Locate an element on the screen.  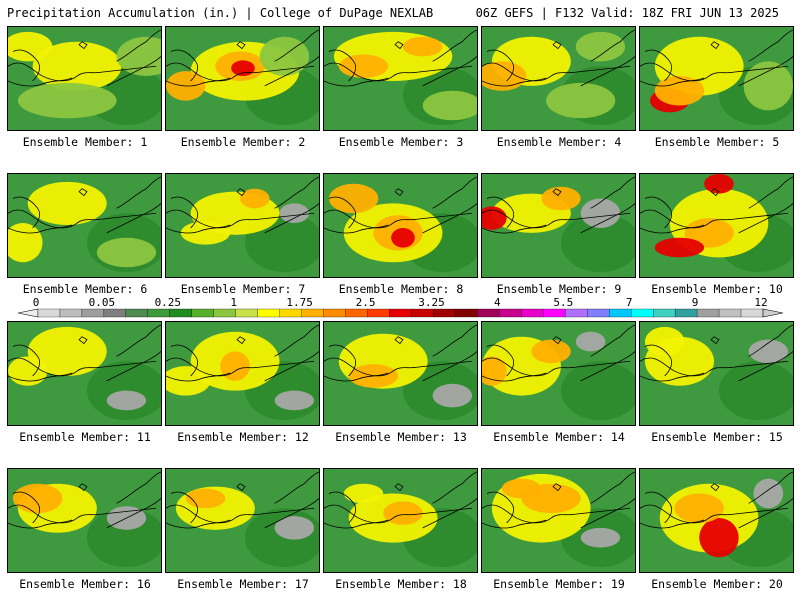
panel-label: Ensemble Member: 10 is located at coordinates (717, 289).